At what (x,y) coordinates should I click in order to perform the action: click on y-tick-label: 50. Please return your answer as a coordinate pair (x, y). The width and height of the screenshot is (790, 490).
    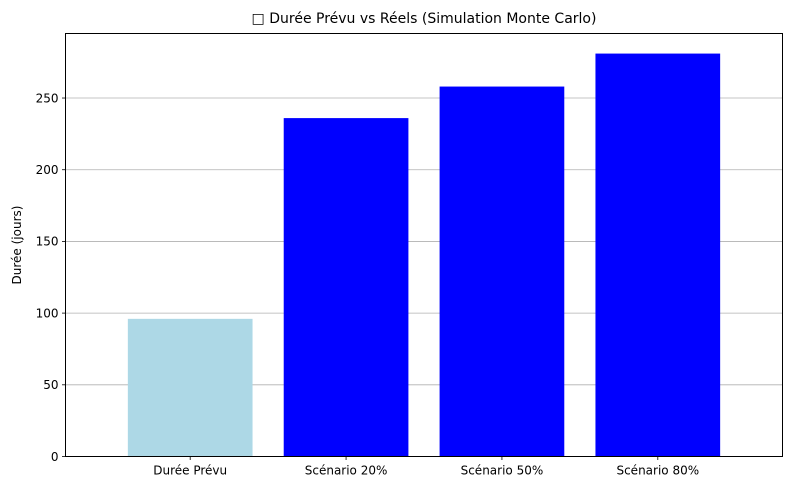
    Looking at the image, I should click on (50, 385).